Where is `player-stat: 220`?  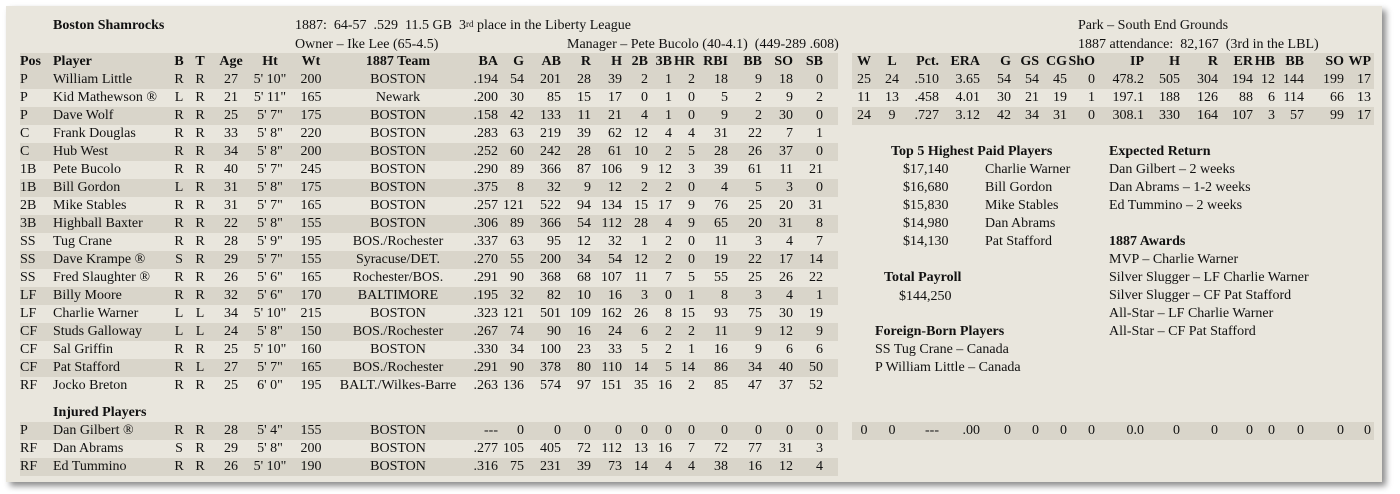 player-stat: 220 is located at coordinates (311, 133).